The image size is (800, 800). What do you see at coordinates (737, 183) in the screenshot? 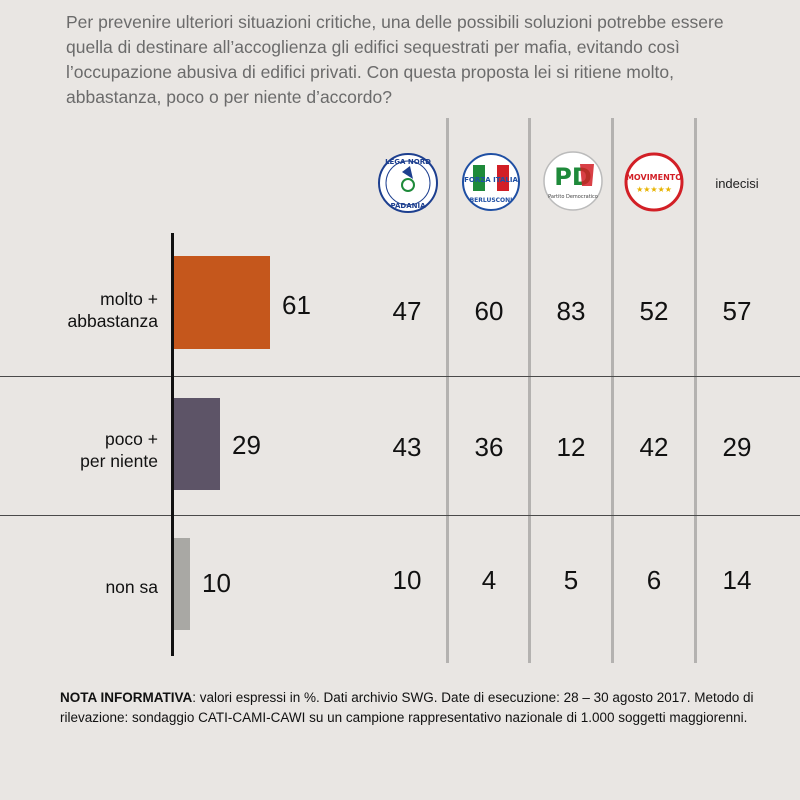
I see `column-header-indecisi: indecisi` at bounding box center [737, 183].